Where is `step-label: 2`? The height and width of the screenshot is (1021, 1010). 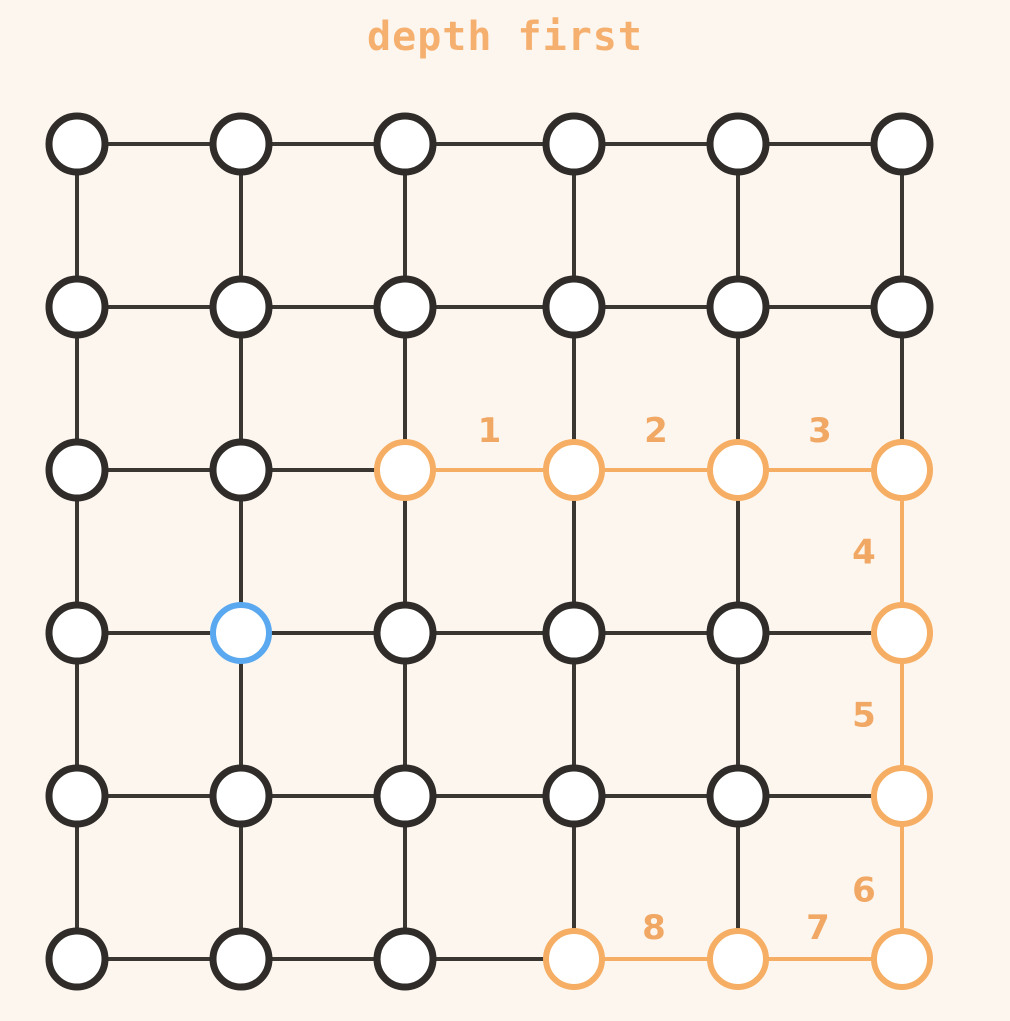 step-label: 2 is located at coordinates (656, 431).